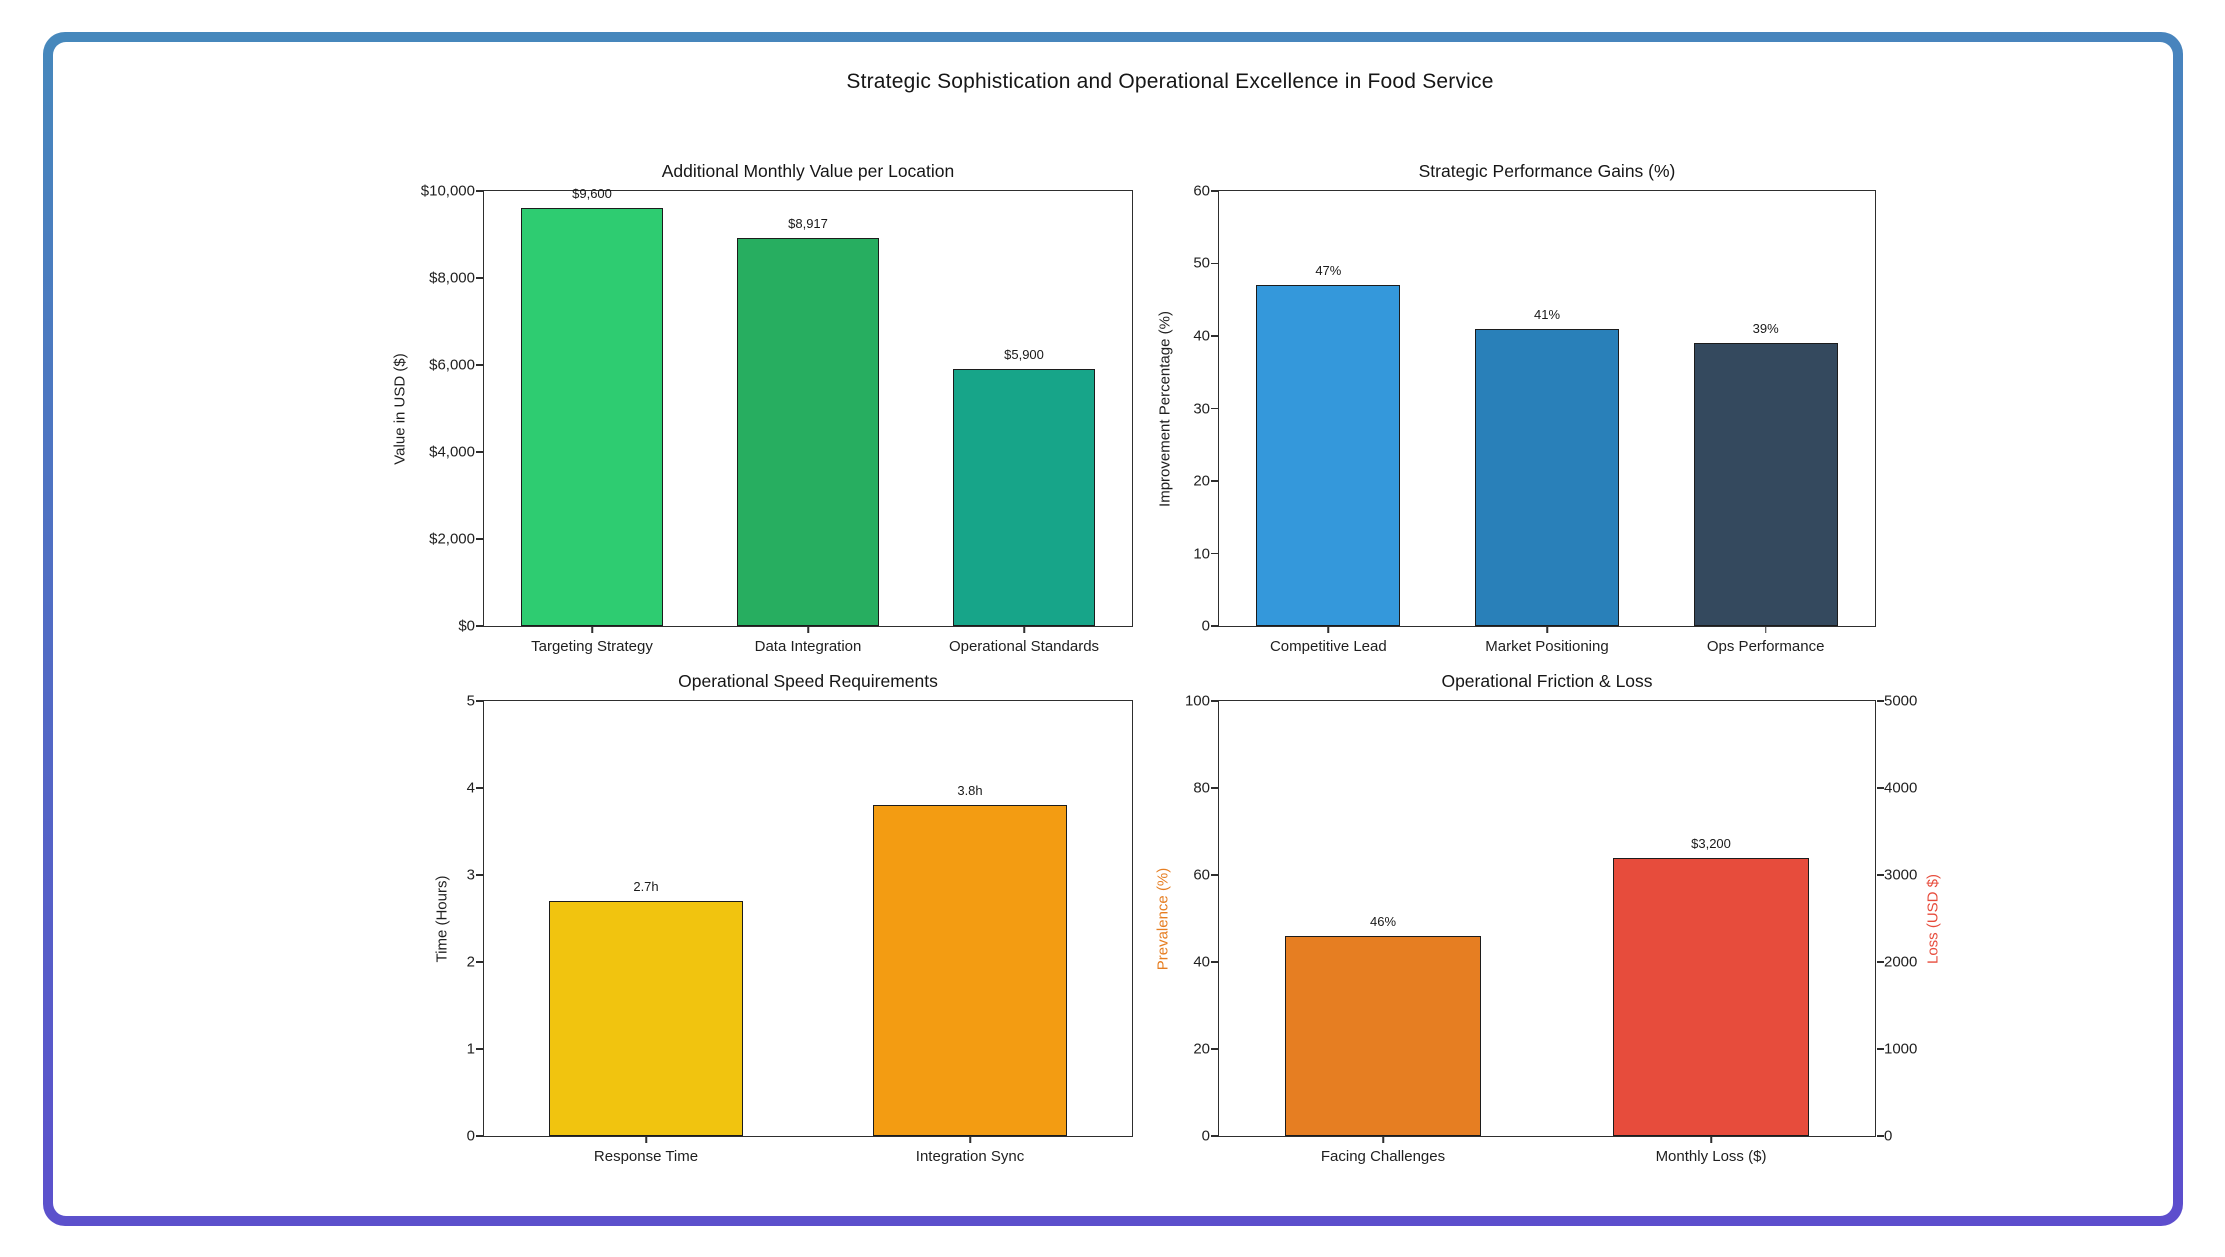  Describe the element at coordinates (1197, 701) in the screenshot. I see `y-tick-label: 100` at that location.